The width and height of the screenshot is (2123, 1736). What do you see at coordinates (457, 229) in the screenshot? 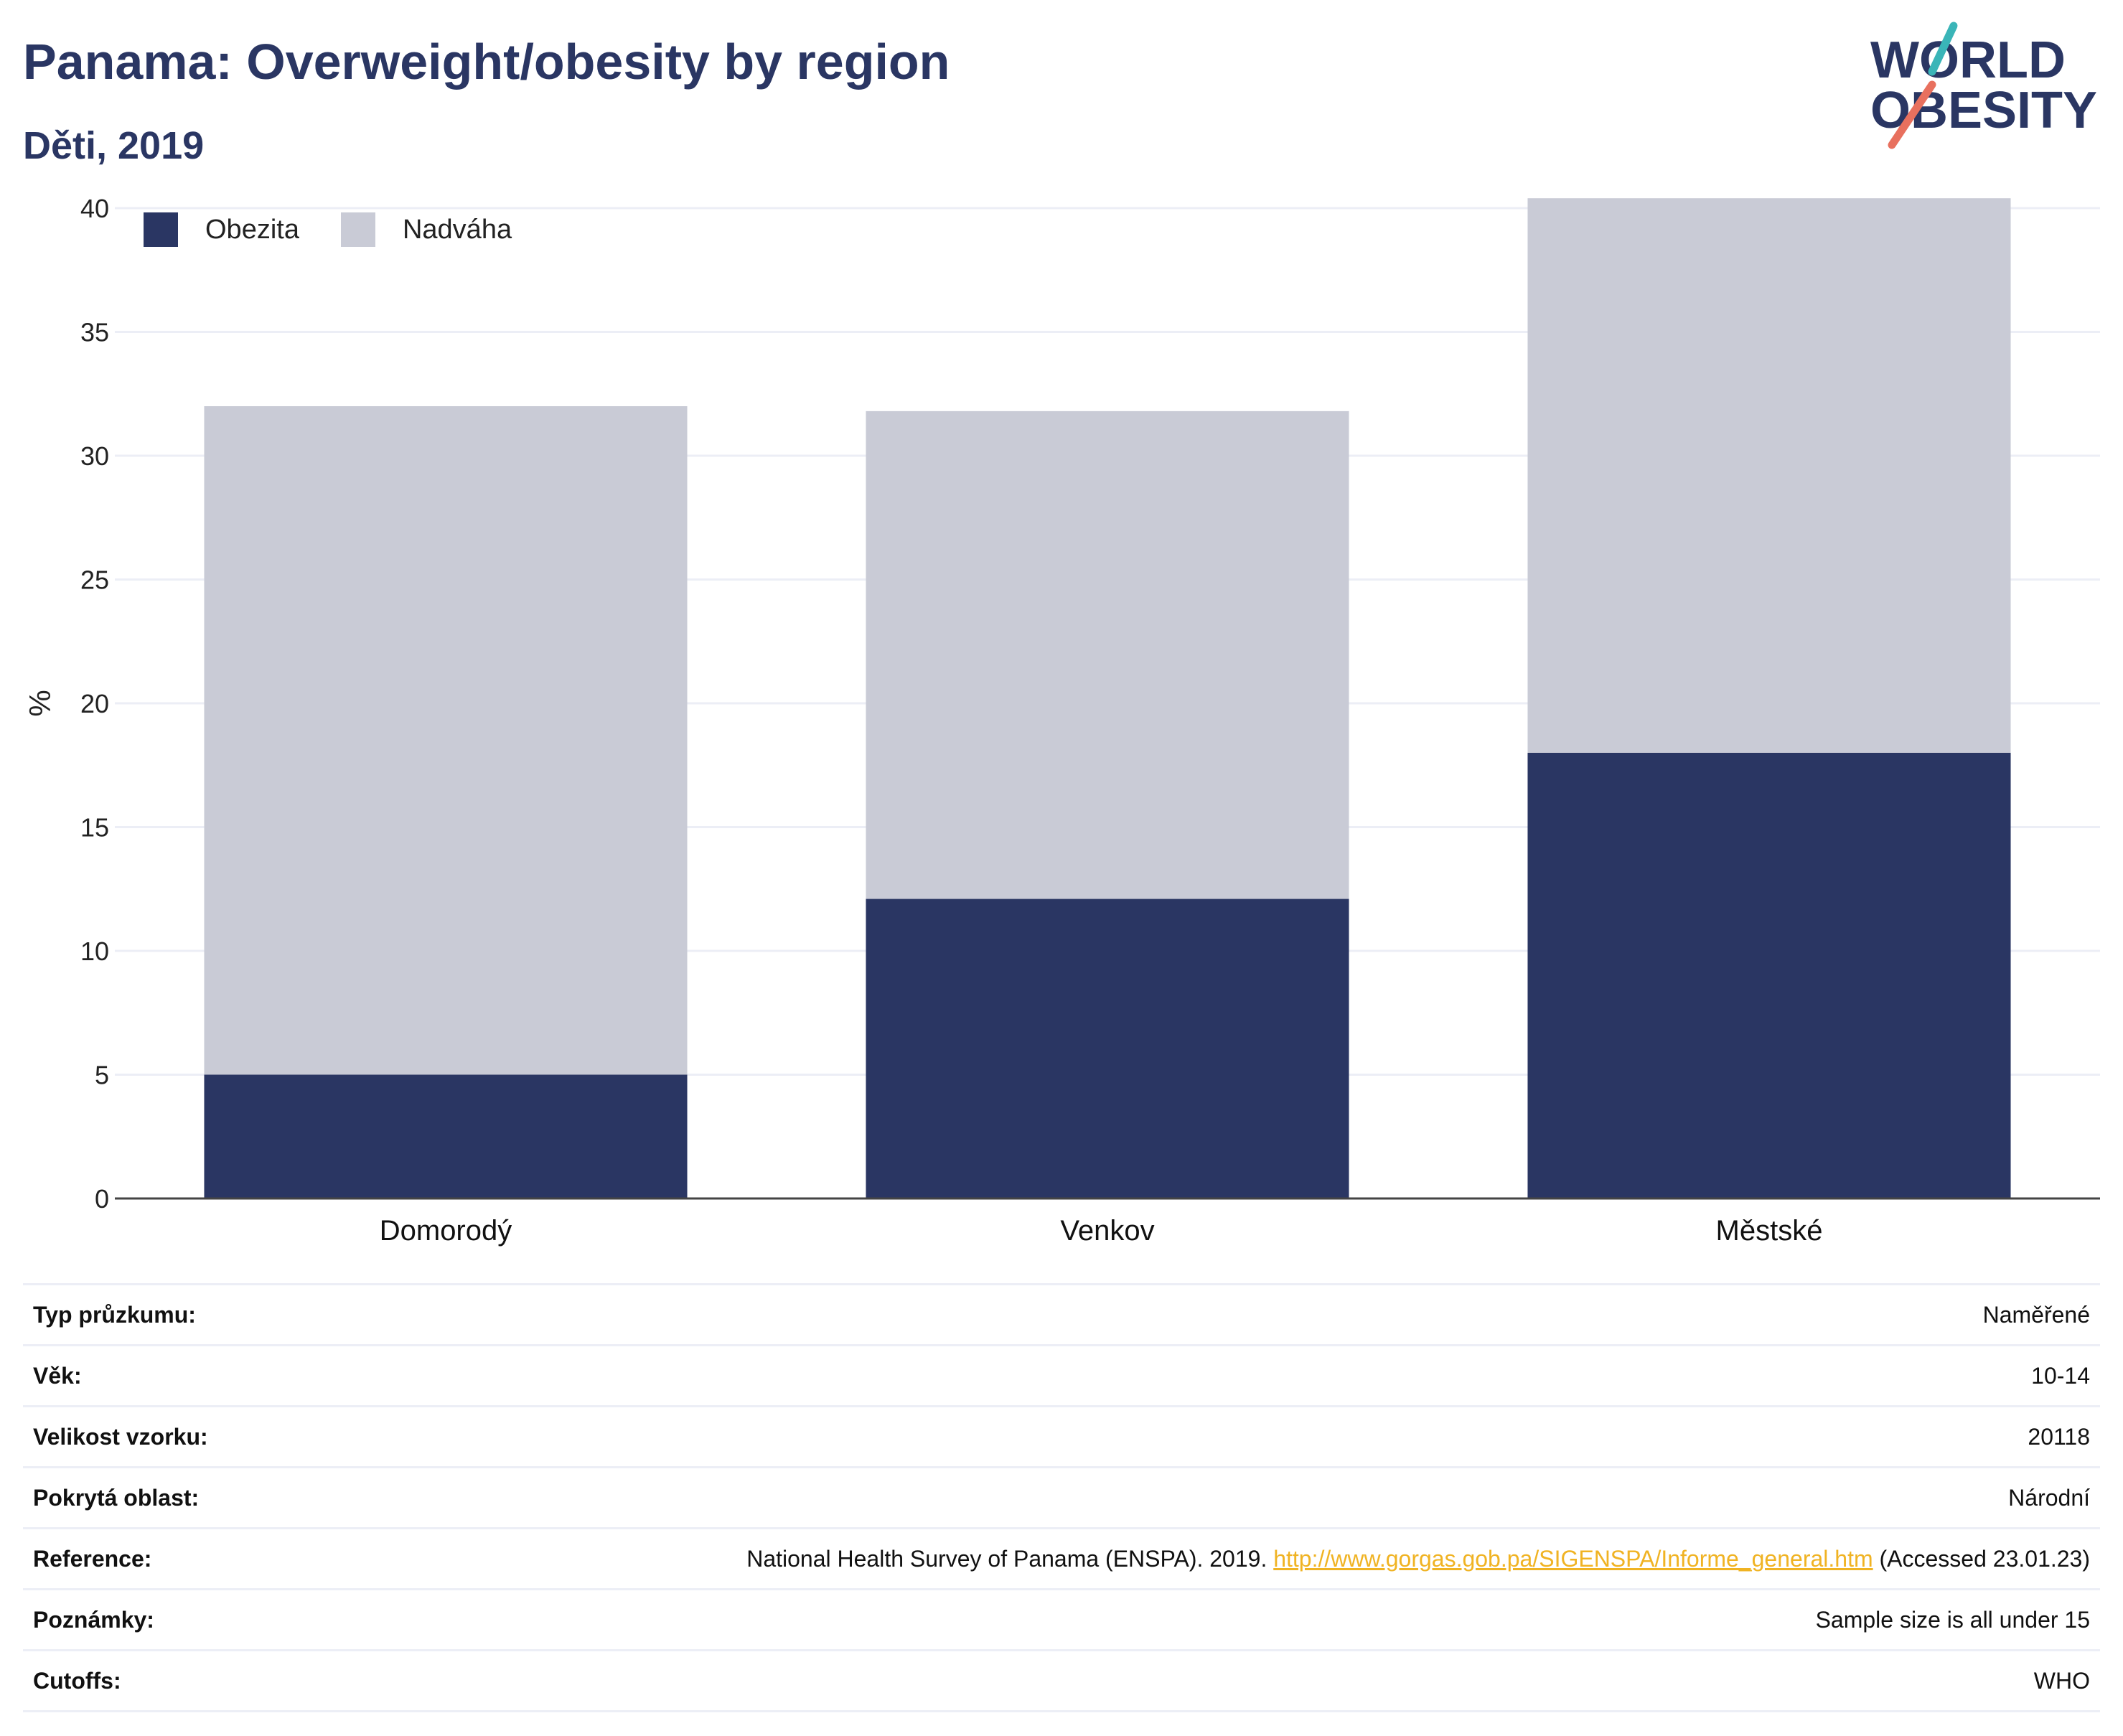
I see `legend-label-nadvaha: Nadváha` at bounding box center [457, 229].